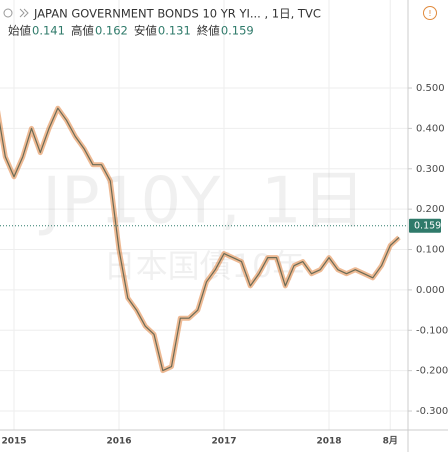 The height and width of the screenshot is (452, 448). I want to click on ohlc-value: 0.159, so click(237, 31).